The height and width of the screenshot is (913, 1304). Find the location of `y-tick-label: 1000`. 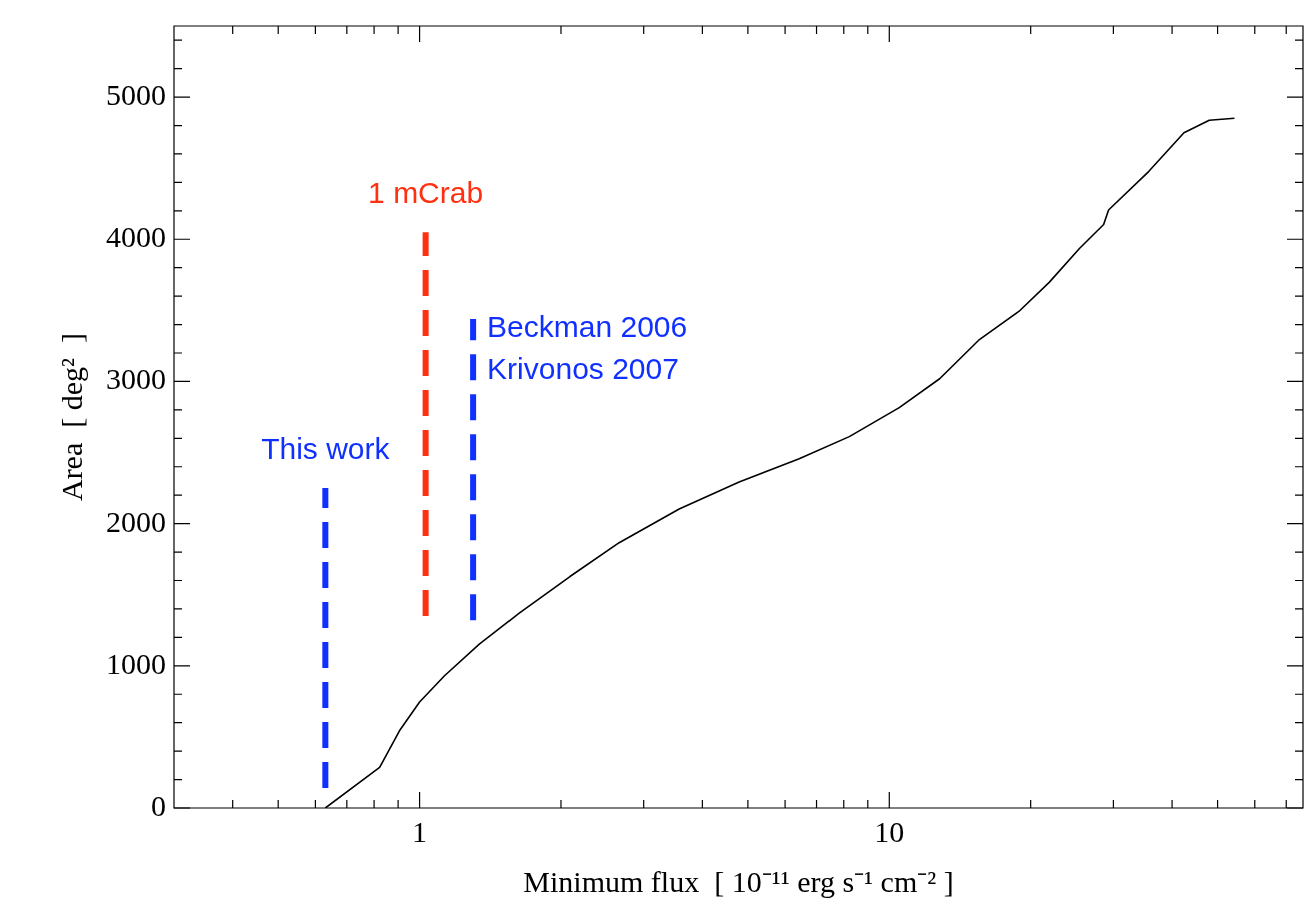

y-tick-label: 1000 is located at coordinates (136, 663).